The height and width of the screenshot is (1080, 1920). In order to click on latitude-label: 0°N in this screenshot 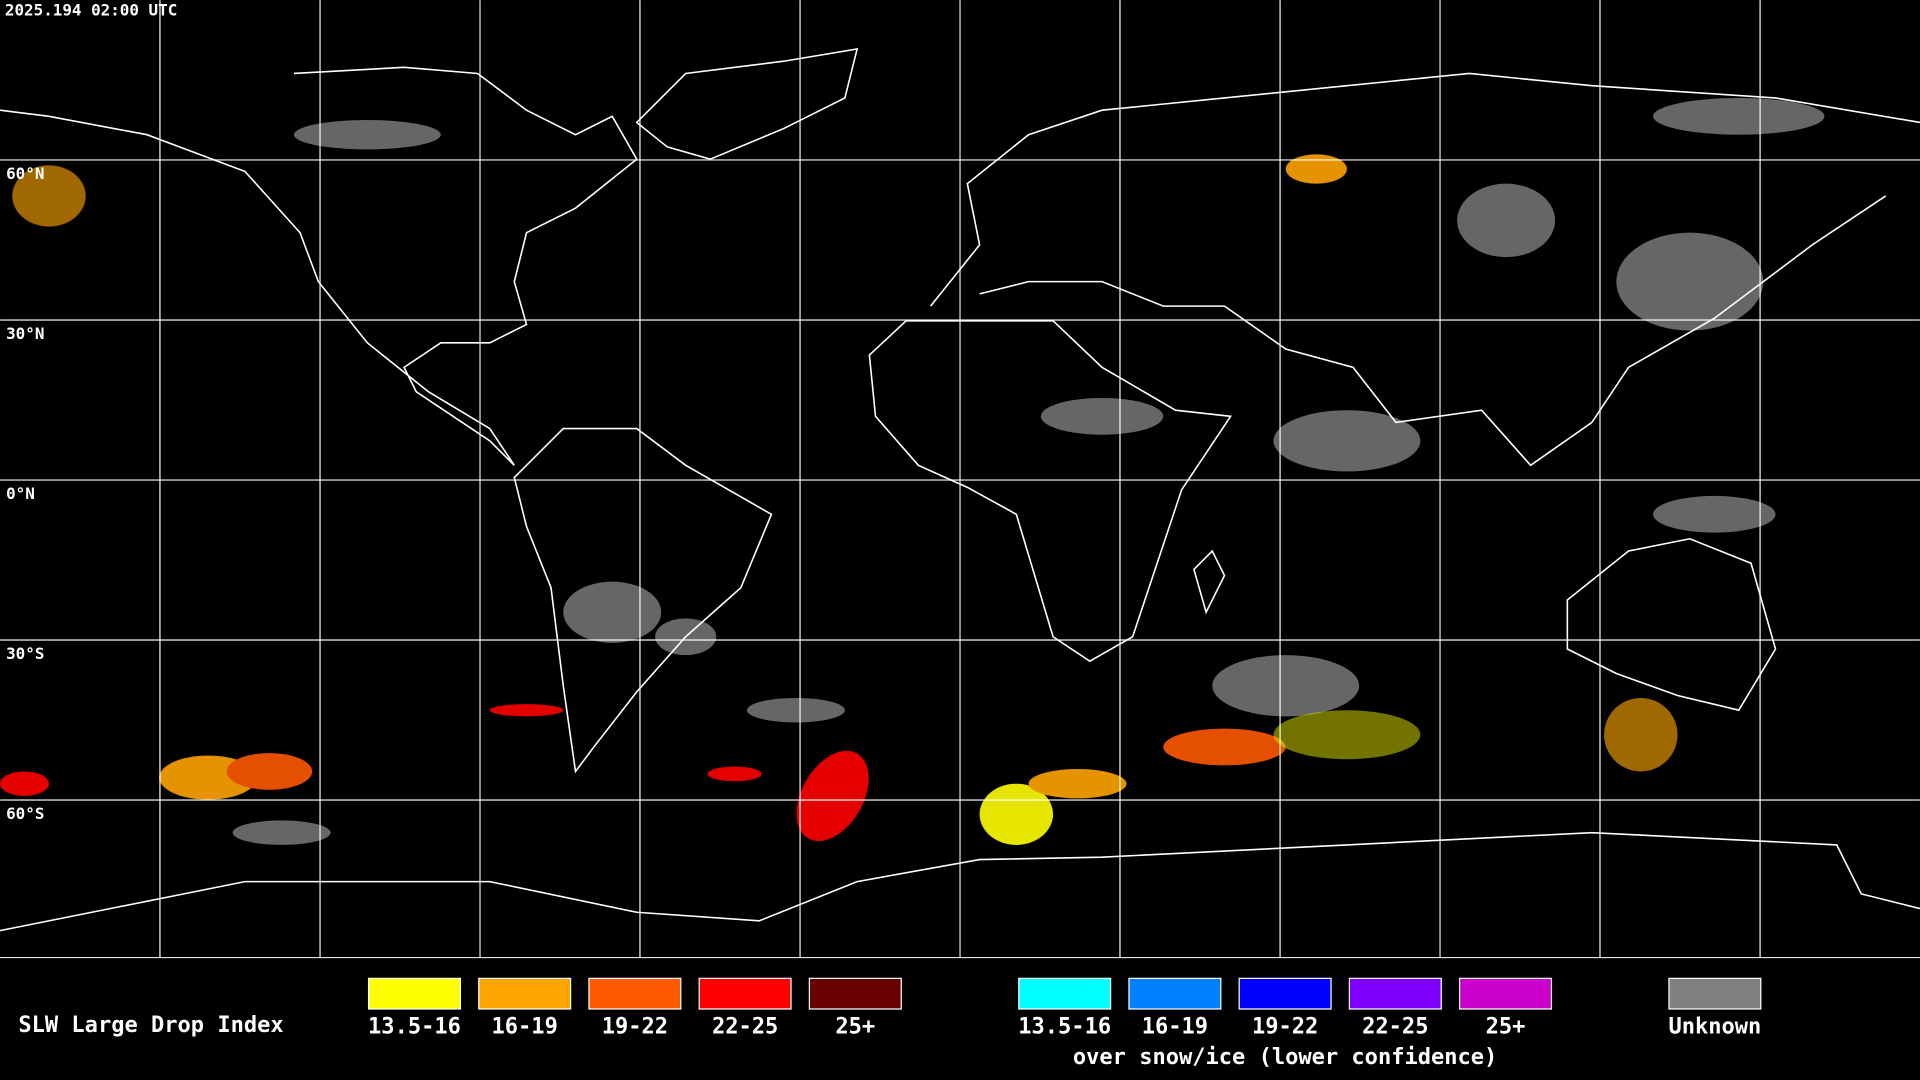, I will do `click(20, 493)`.